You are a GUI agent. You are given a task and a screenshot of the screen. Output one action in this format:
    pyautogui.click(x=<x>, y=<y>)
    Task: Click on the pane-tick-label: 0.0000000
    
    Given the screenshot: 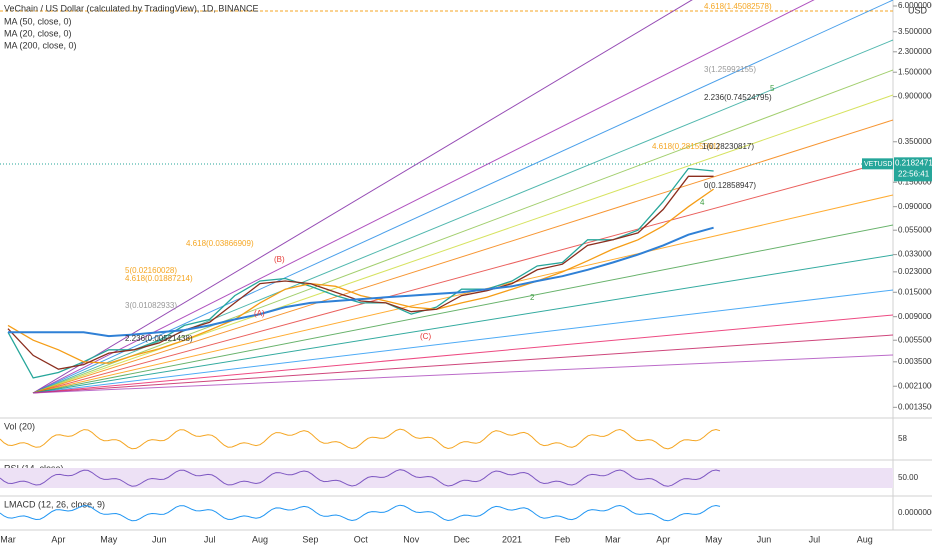 What is the action you would take?
    pyautogui.click(x=915, y=512)
    